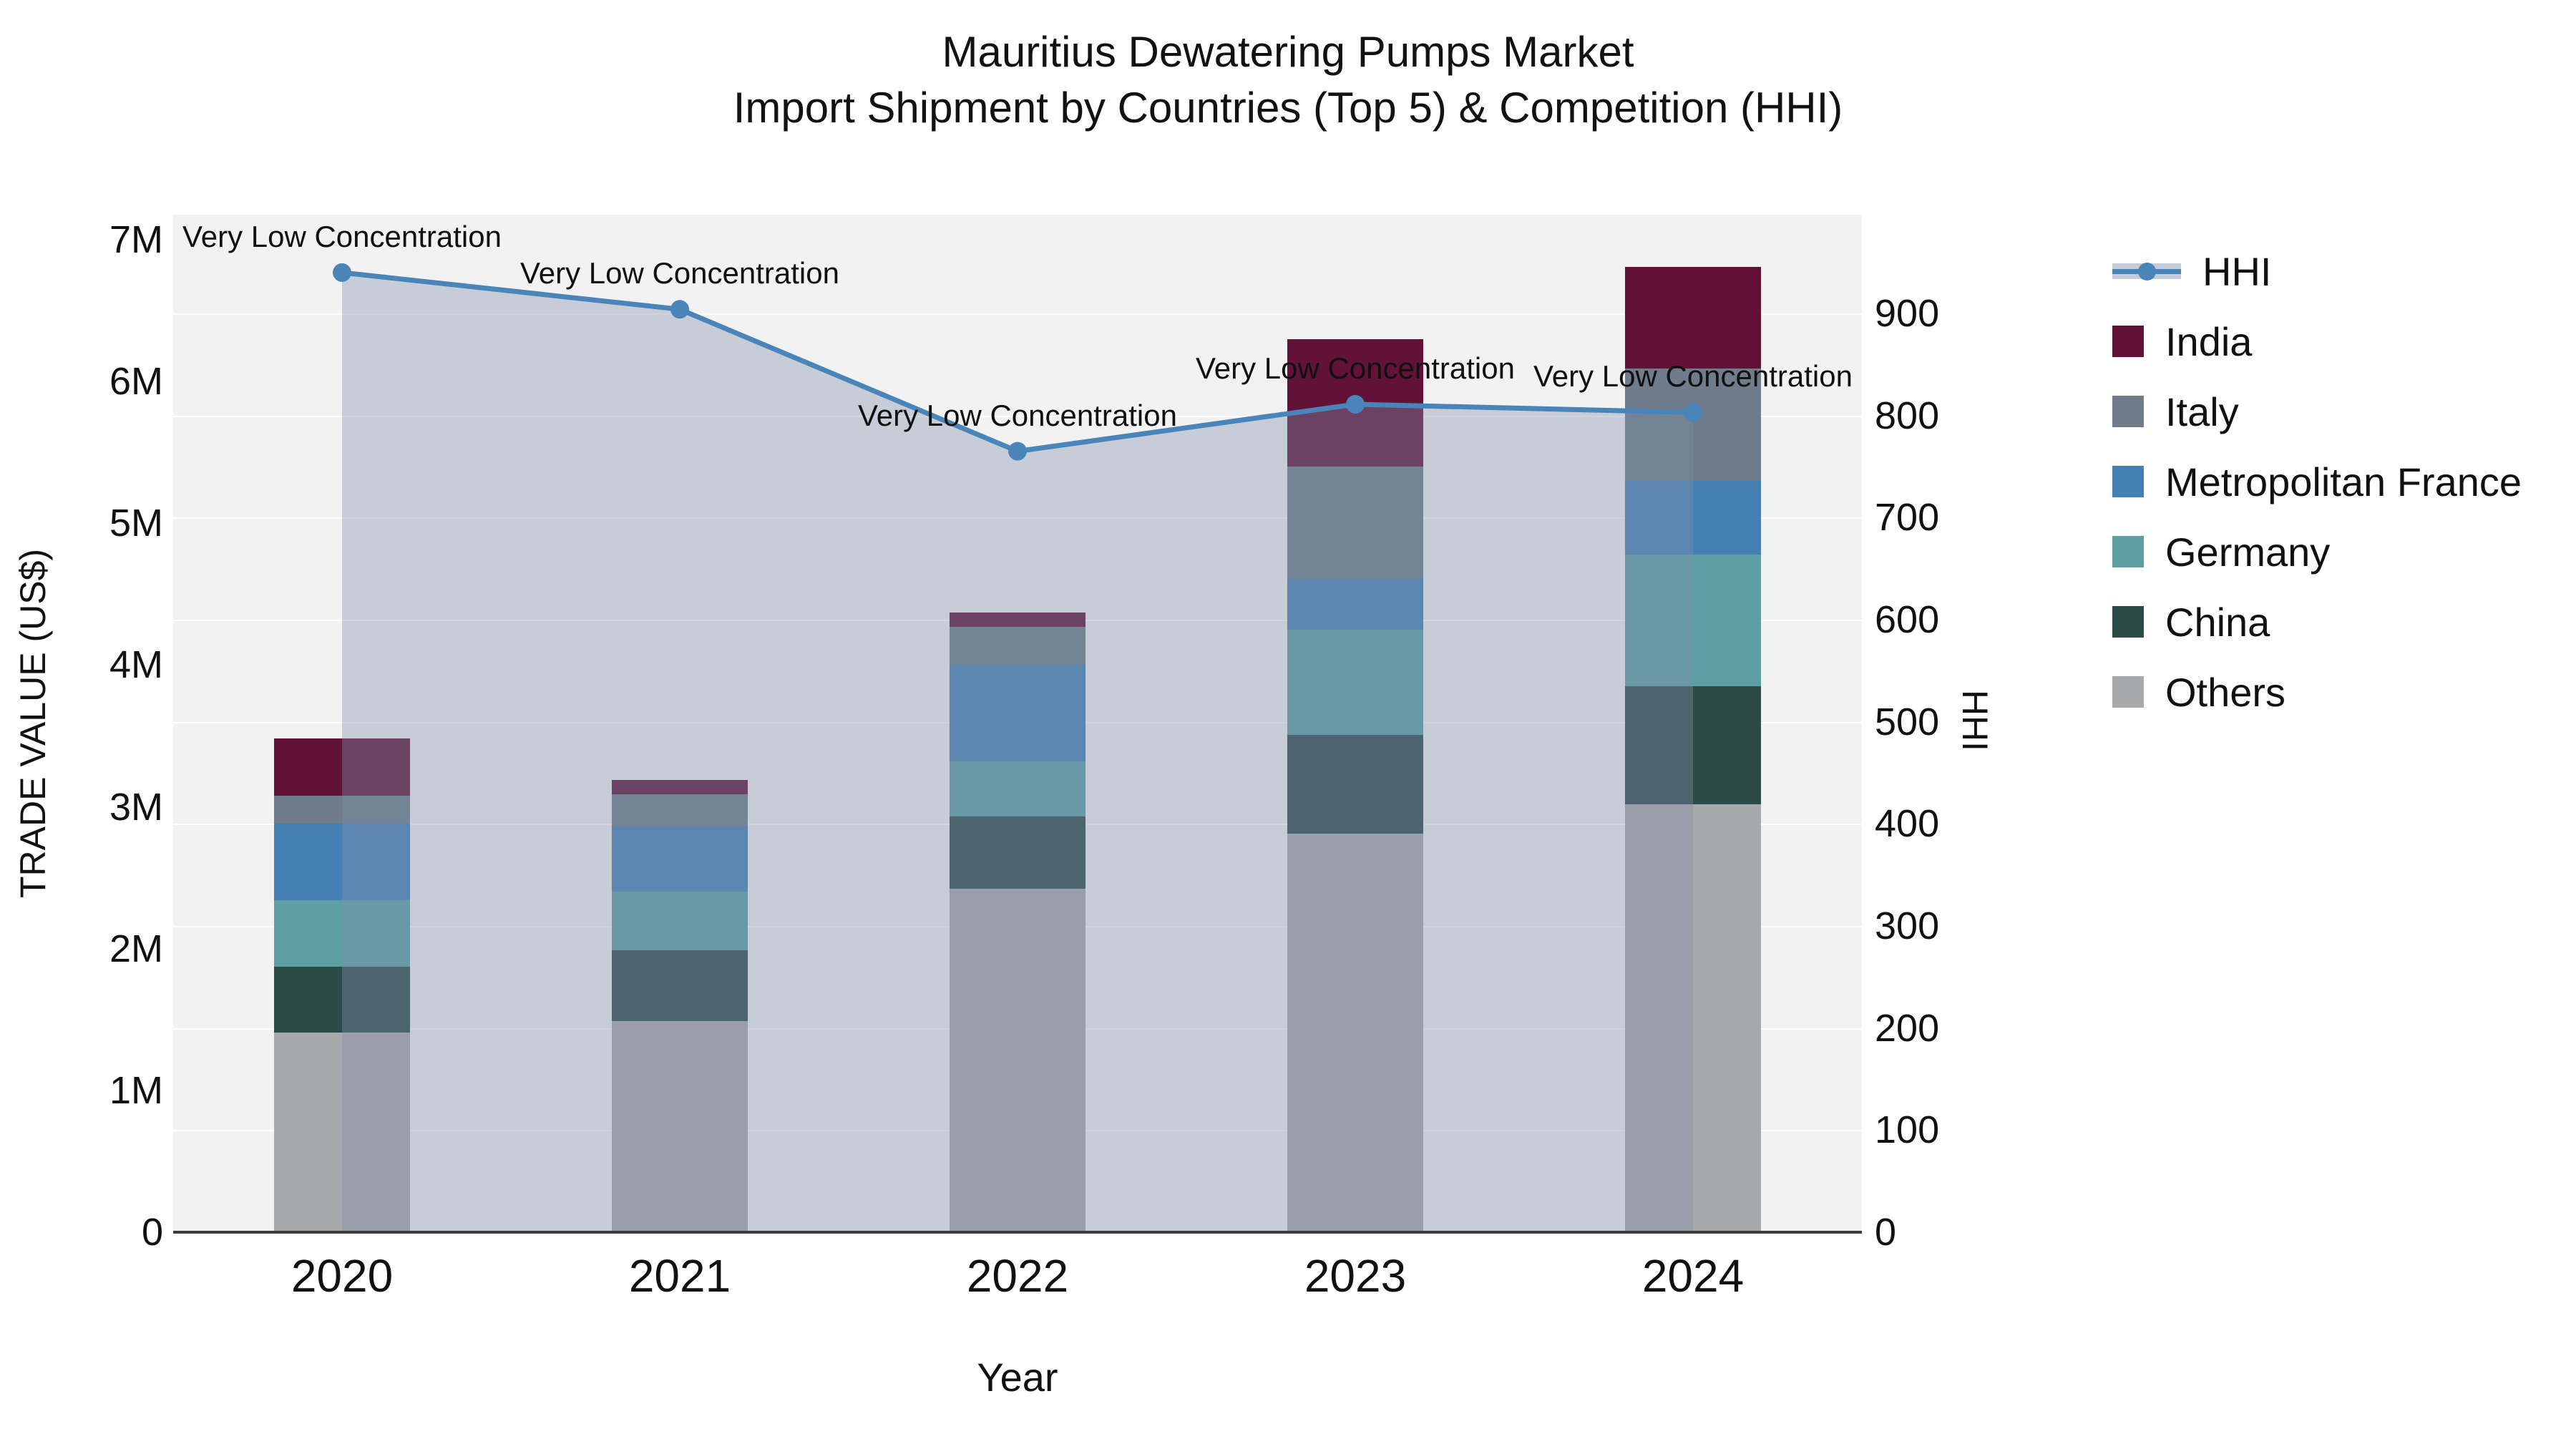  I want to click on bar-segment-china-2023, so click(1355, 784).